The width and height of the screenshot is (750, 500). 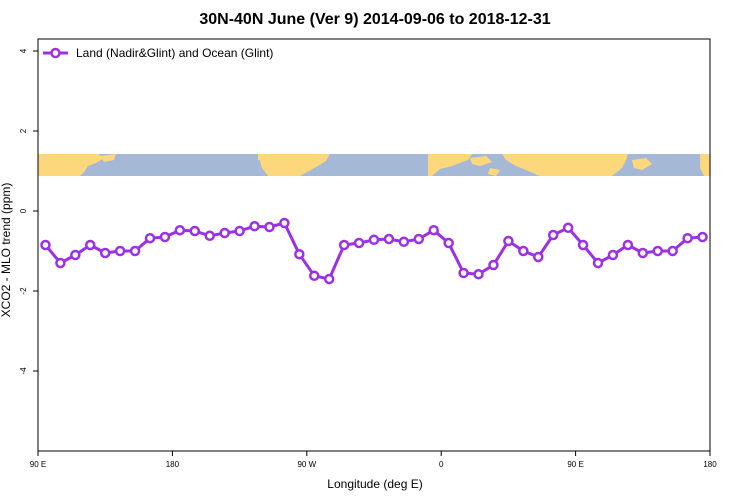 I want to click on legend-marker-swatch, so click(x=55, y=53).